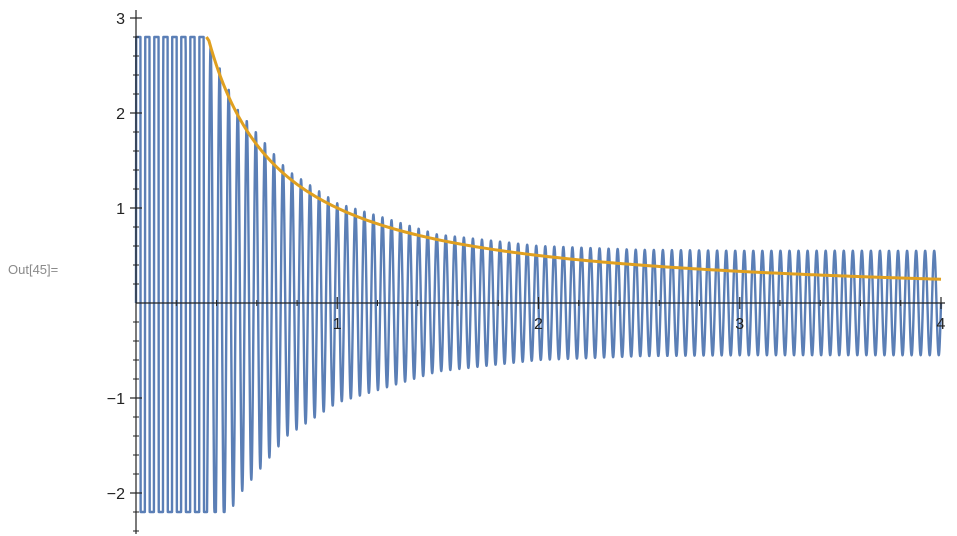 This screenshot has width=957, height=536. Describe the element at coordinates (116, 494) in the screenshot. I see `y-tick-label: −2` at that location.